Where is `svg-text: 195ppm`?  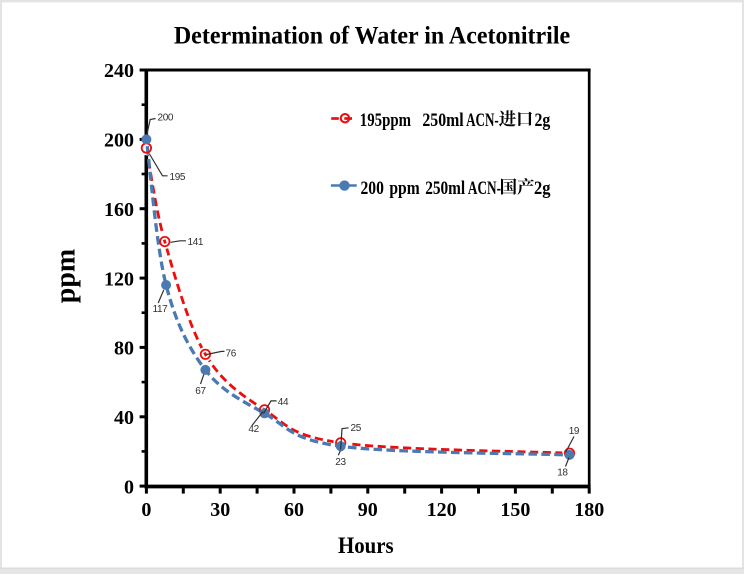
svg-text: 195ppm is located at coordinates (385, 119).